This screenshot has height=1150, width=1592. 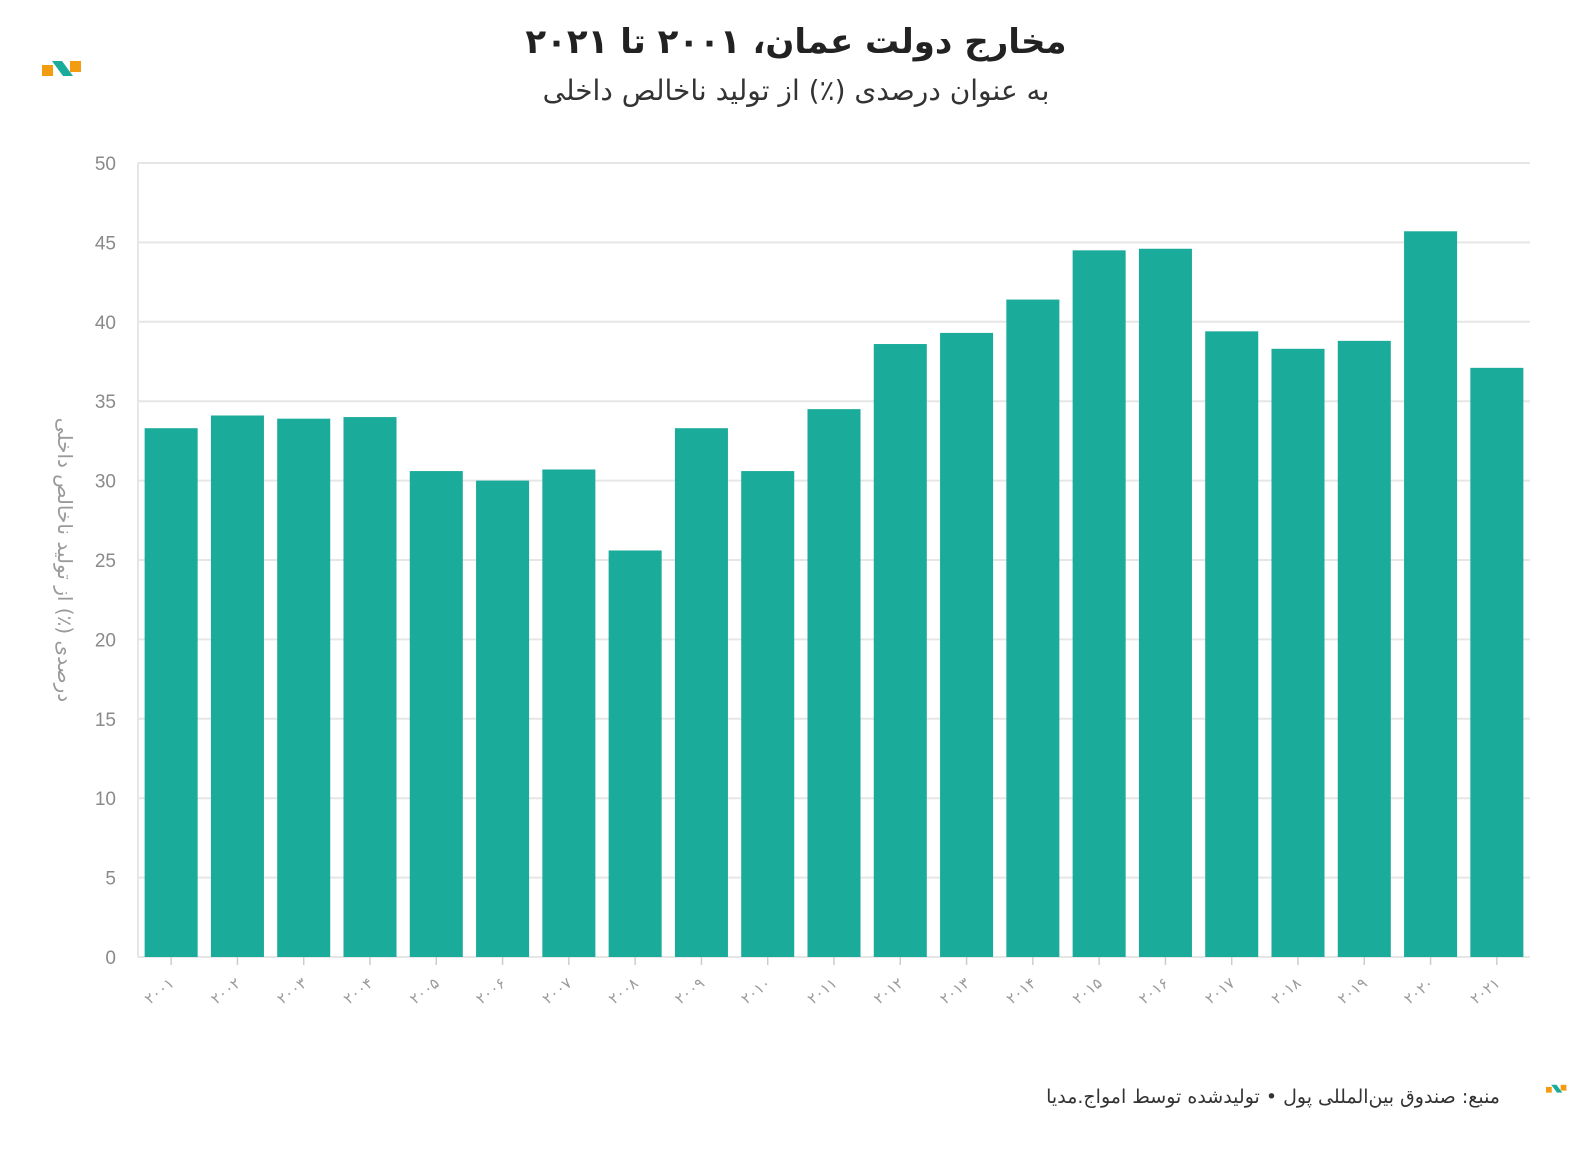 I want to click on y-tick-label: 0, so click(x=110, y=958).